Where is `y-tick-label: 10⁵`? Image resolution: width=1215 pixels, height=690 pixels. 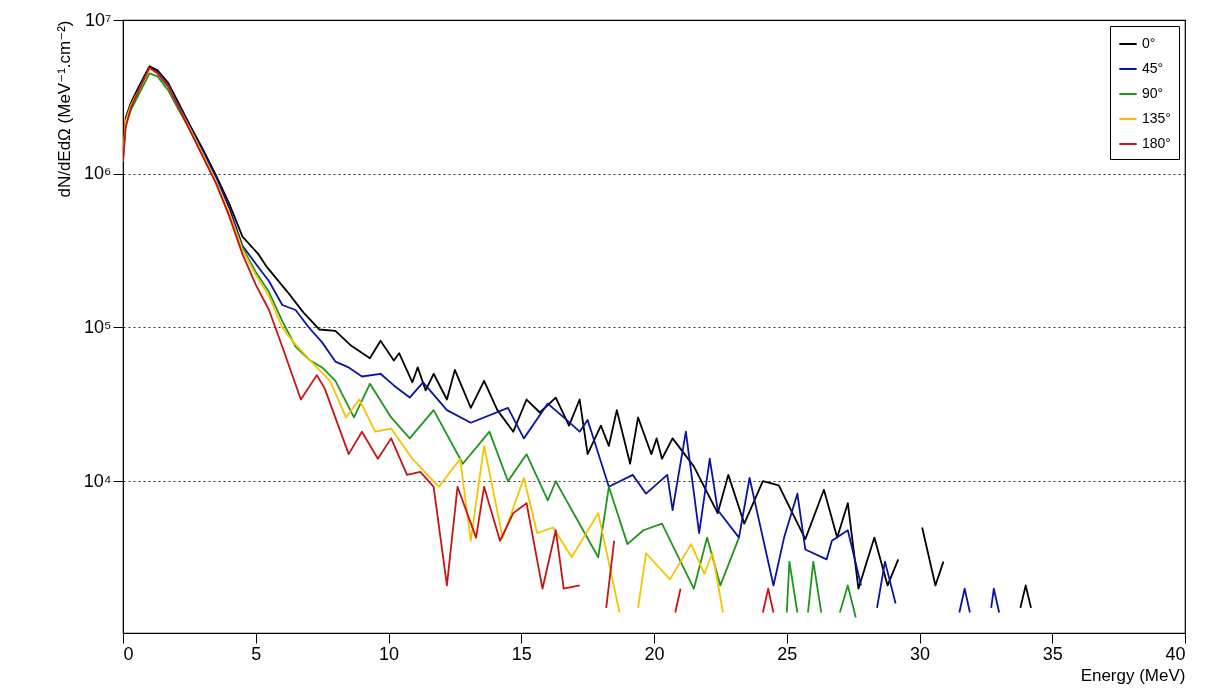 y-tick-label: 10⁵ is located at coordinates (98, 326).